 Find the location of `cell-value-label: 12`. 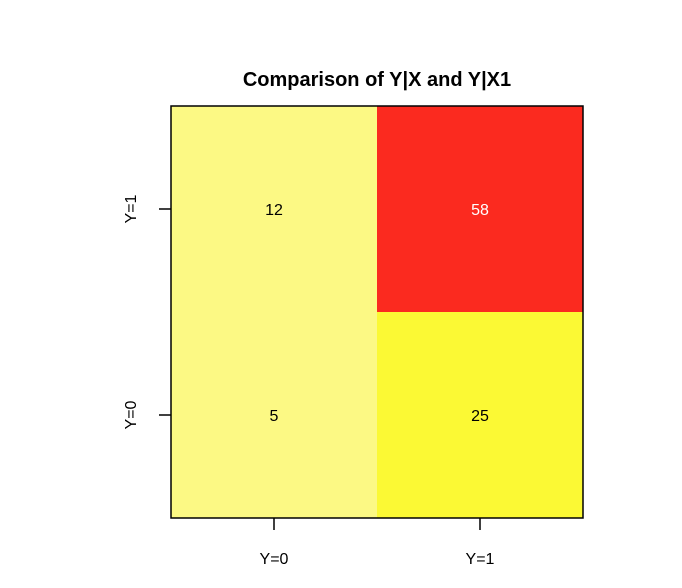

cell-value-label: 12 is located at coordinates (274, 210).